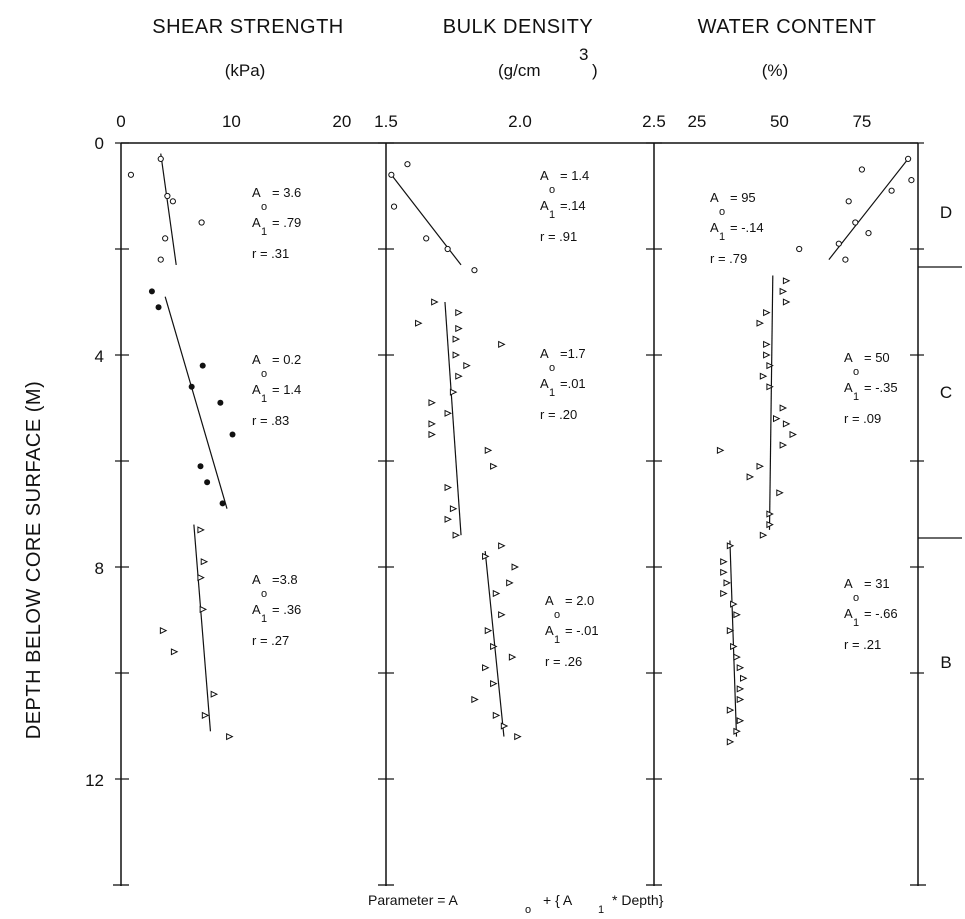 Image resolution: width=965 pixels, height=919 pixels. Describe the element at coordinates (574, 175) in the screenshot. I see `annotation-value: = 1.4` at that location.